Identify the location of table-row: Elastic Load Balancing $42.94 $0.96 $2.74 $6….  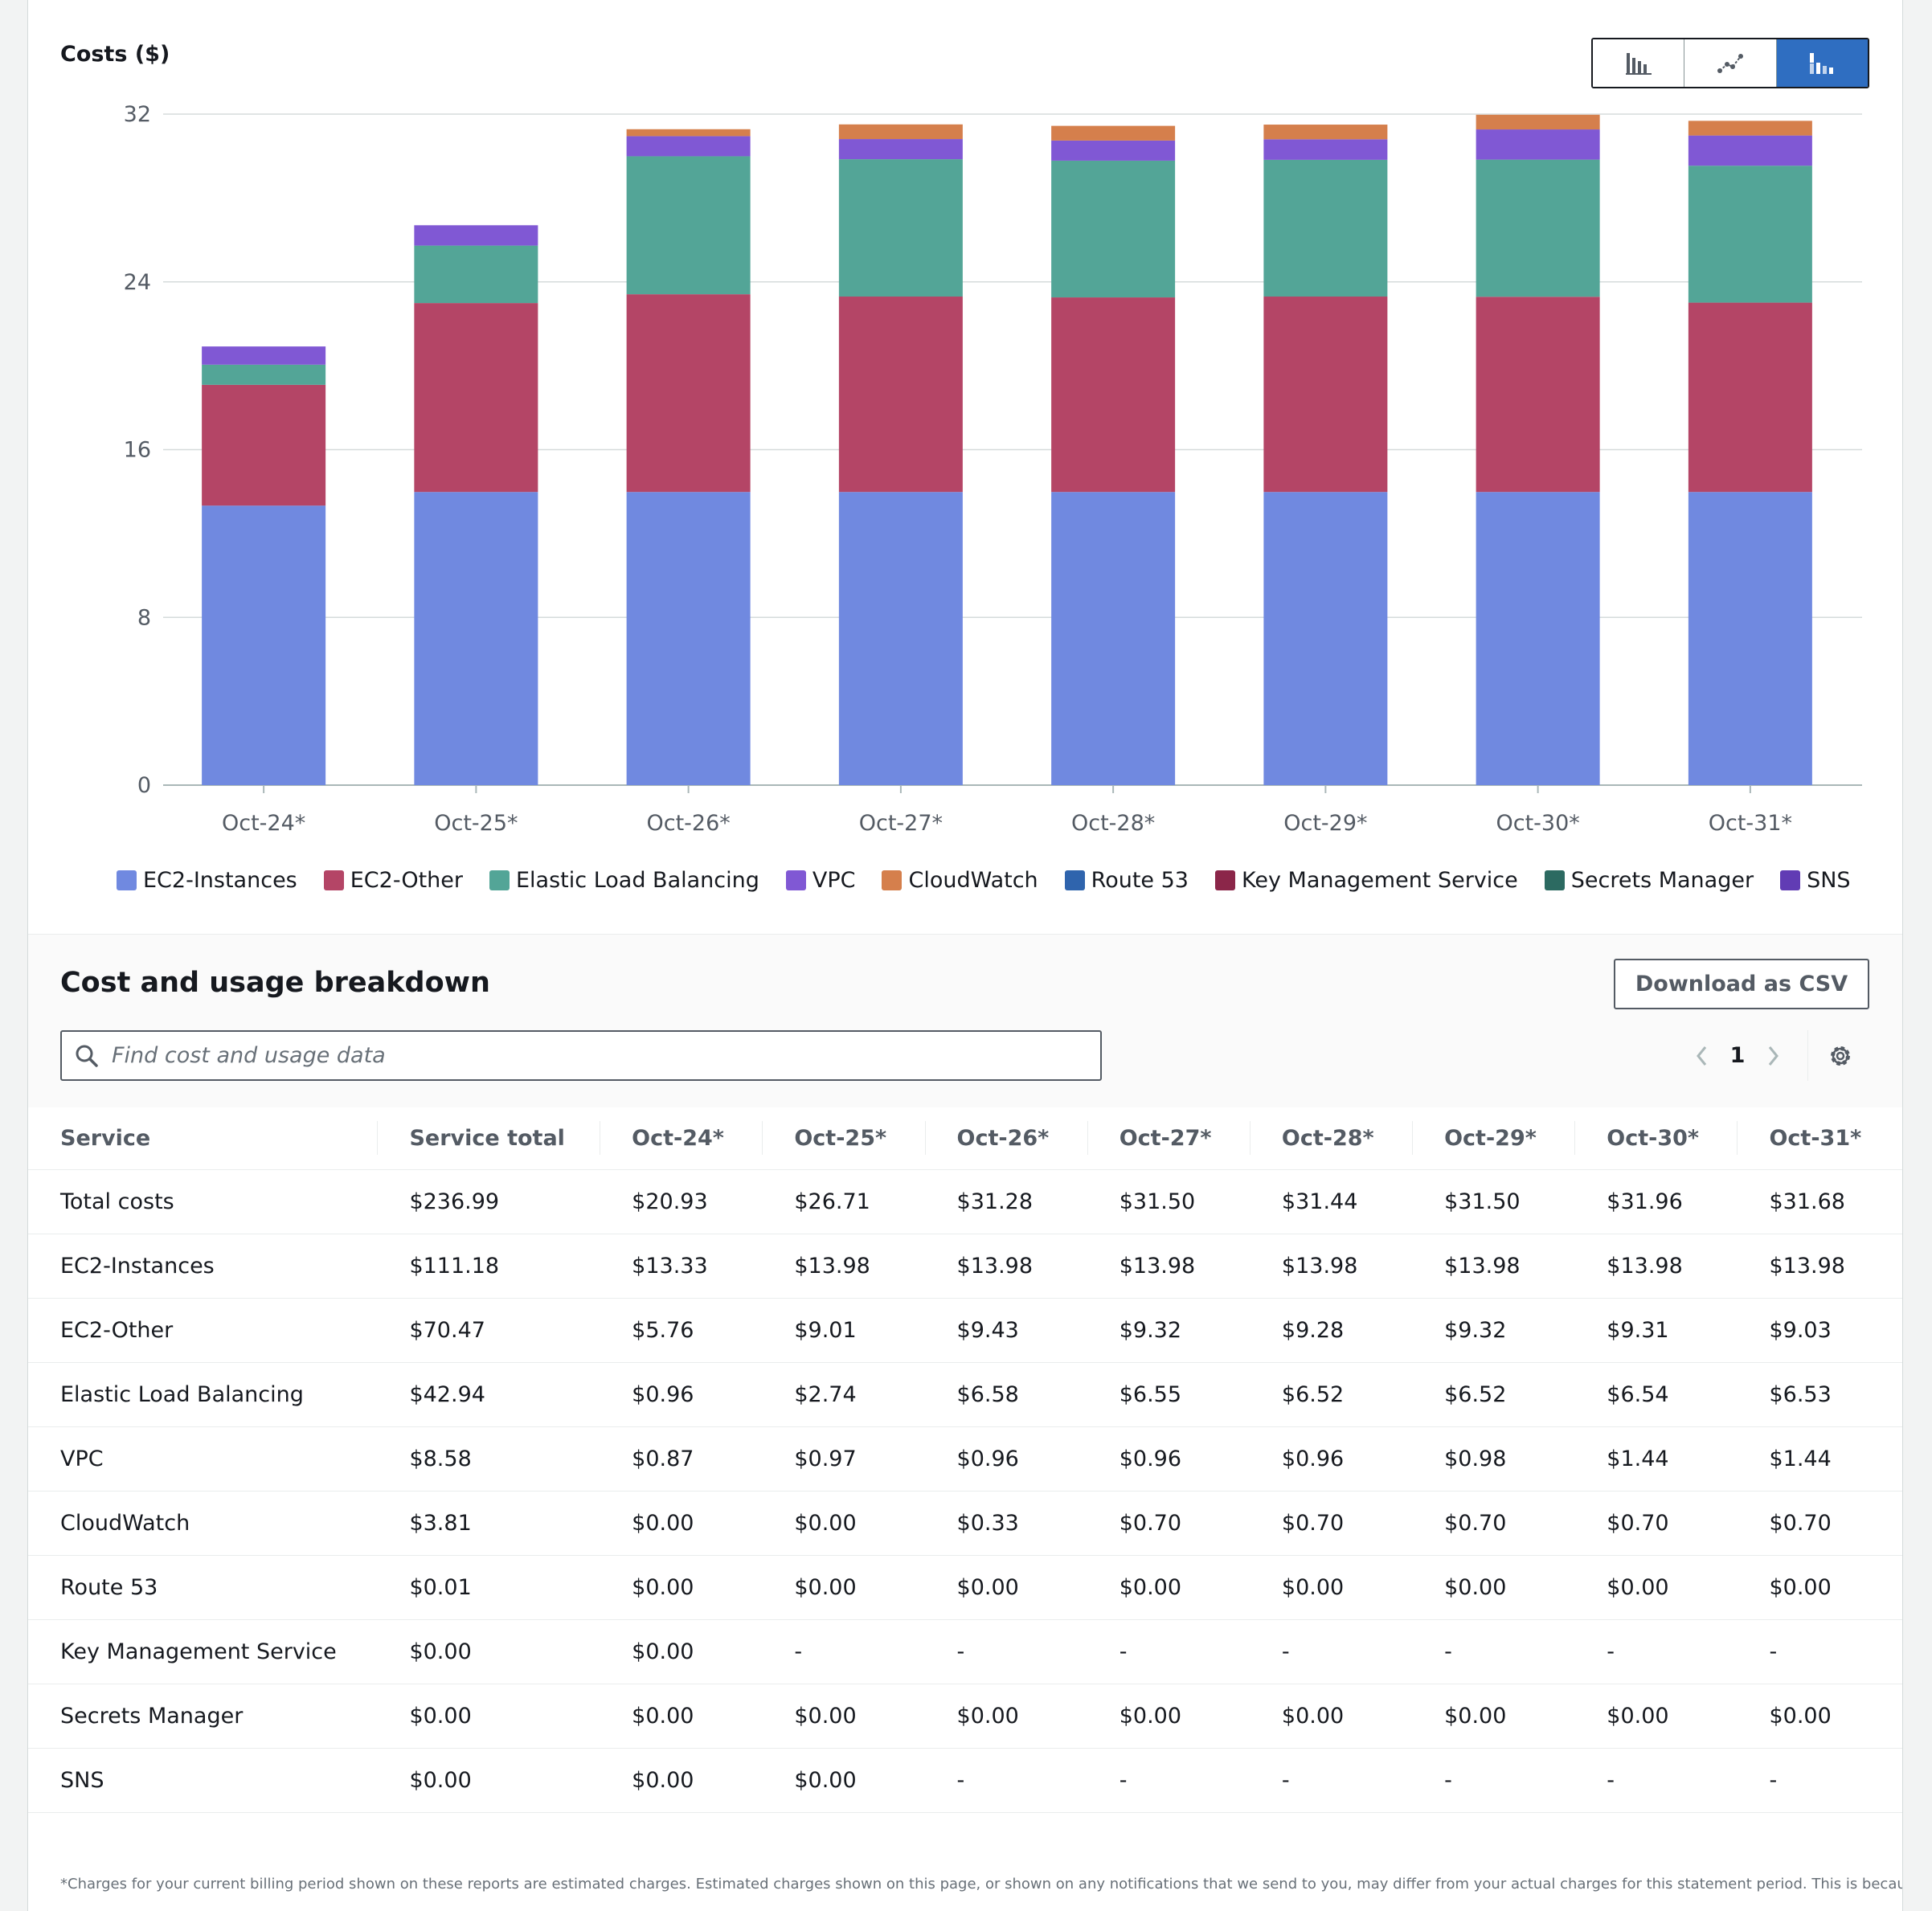
(965, 1394).